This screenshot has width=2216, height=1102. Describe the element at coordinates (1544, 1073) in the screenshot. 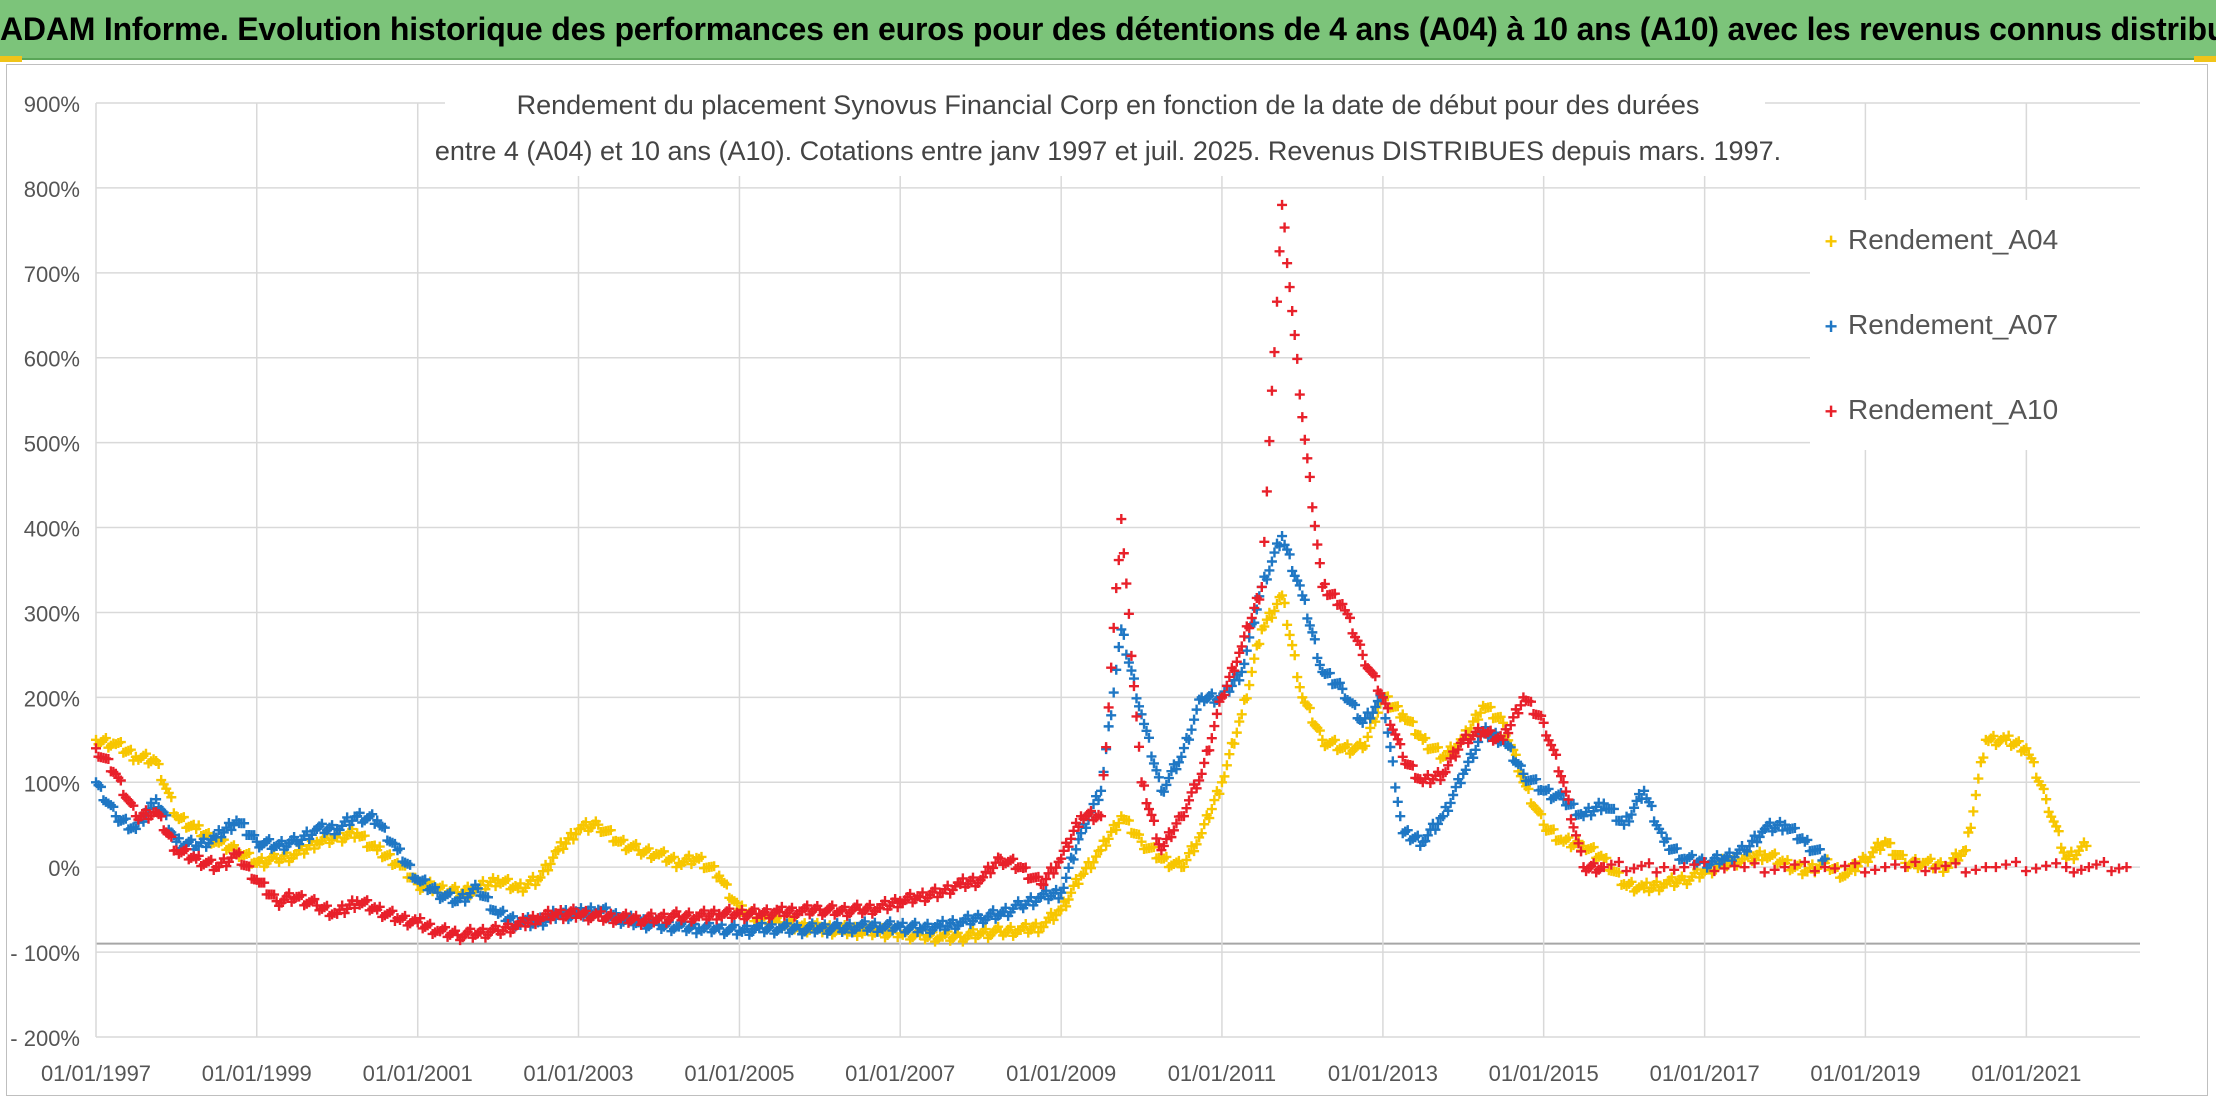

I see `x-tick-label: 01/01/2015` at that location.